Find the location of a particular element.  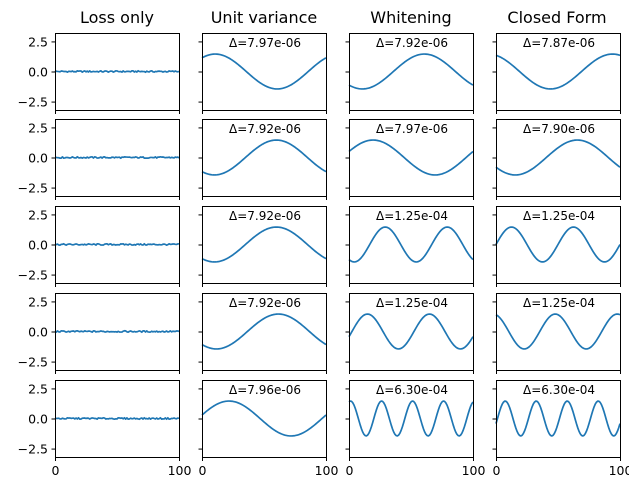

panel-r1-c3: Δ=7.92e-06 is located at coordinates (409, 73).